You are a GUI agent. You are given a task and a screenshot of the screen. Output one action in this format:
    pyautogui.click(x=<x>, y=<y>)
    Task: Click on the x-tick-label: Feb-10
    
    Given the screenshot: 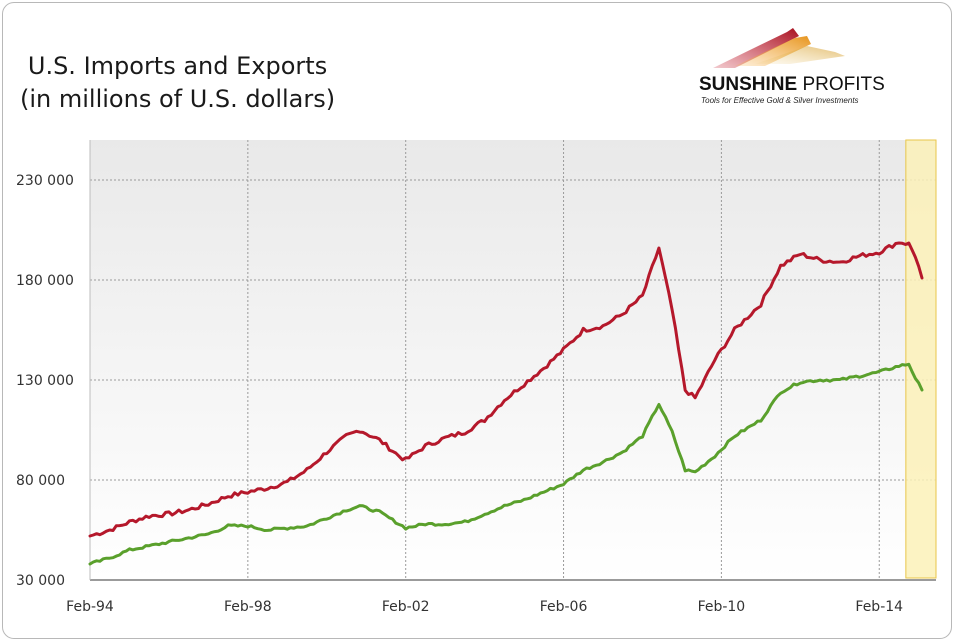 What is the action you would take?
    pyautogui.click(x=722, y=607)
    